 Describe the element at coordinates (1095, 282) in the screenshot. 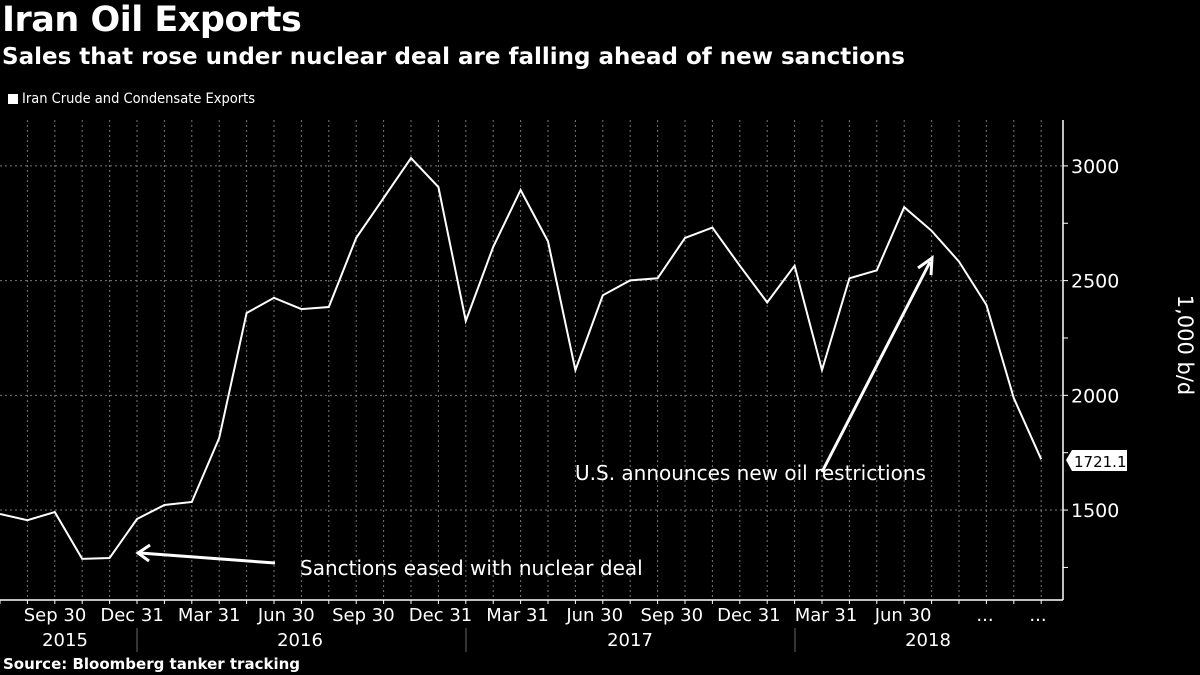

I see `y-tick-label: 2500` at that location.